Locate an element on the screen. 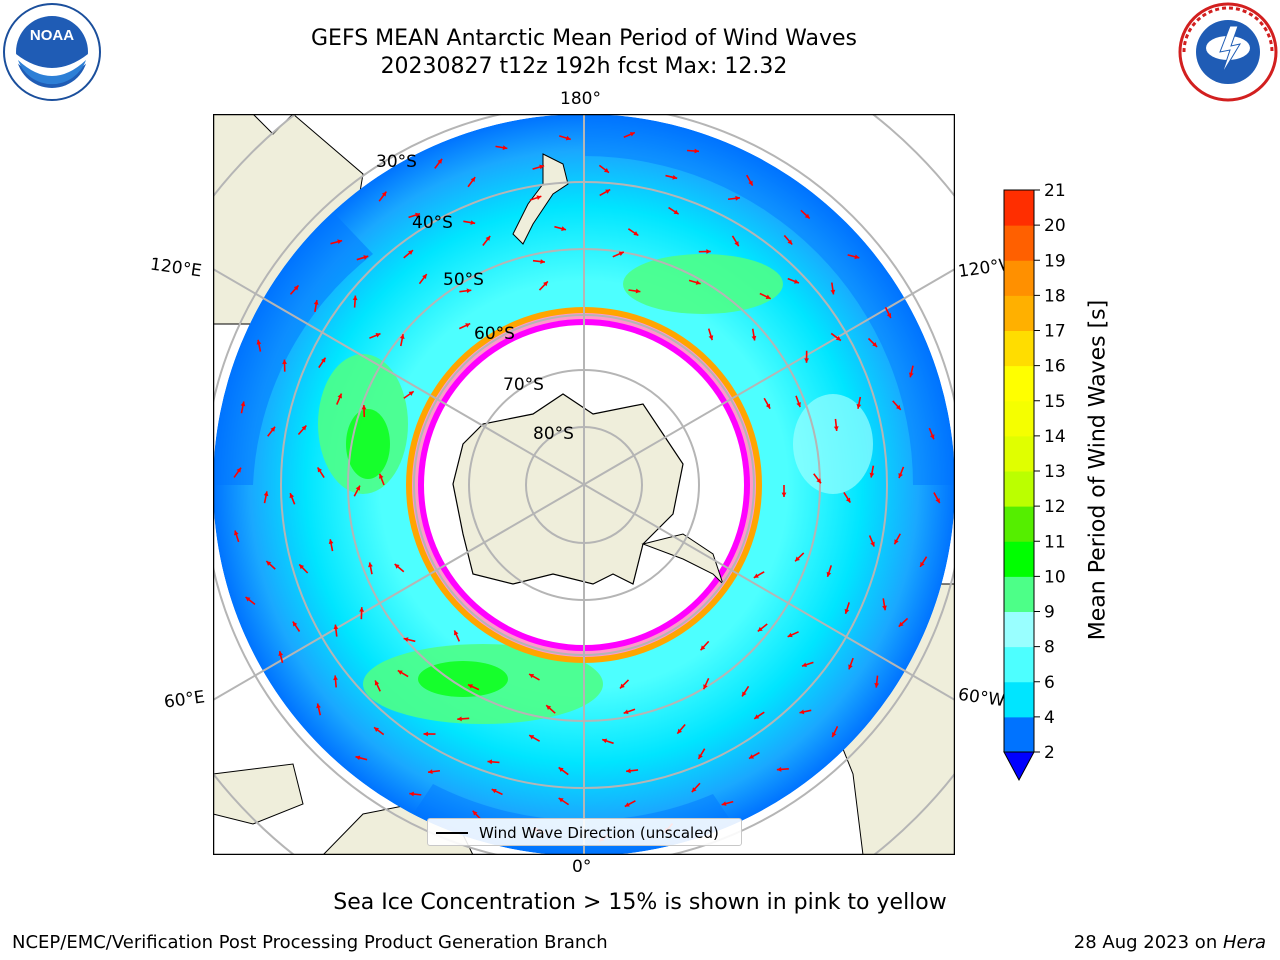  lon-label-bottom: 0° is located at coordinates (582, 867).